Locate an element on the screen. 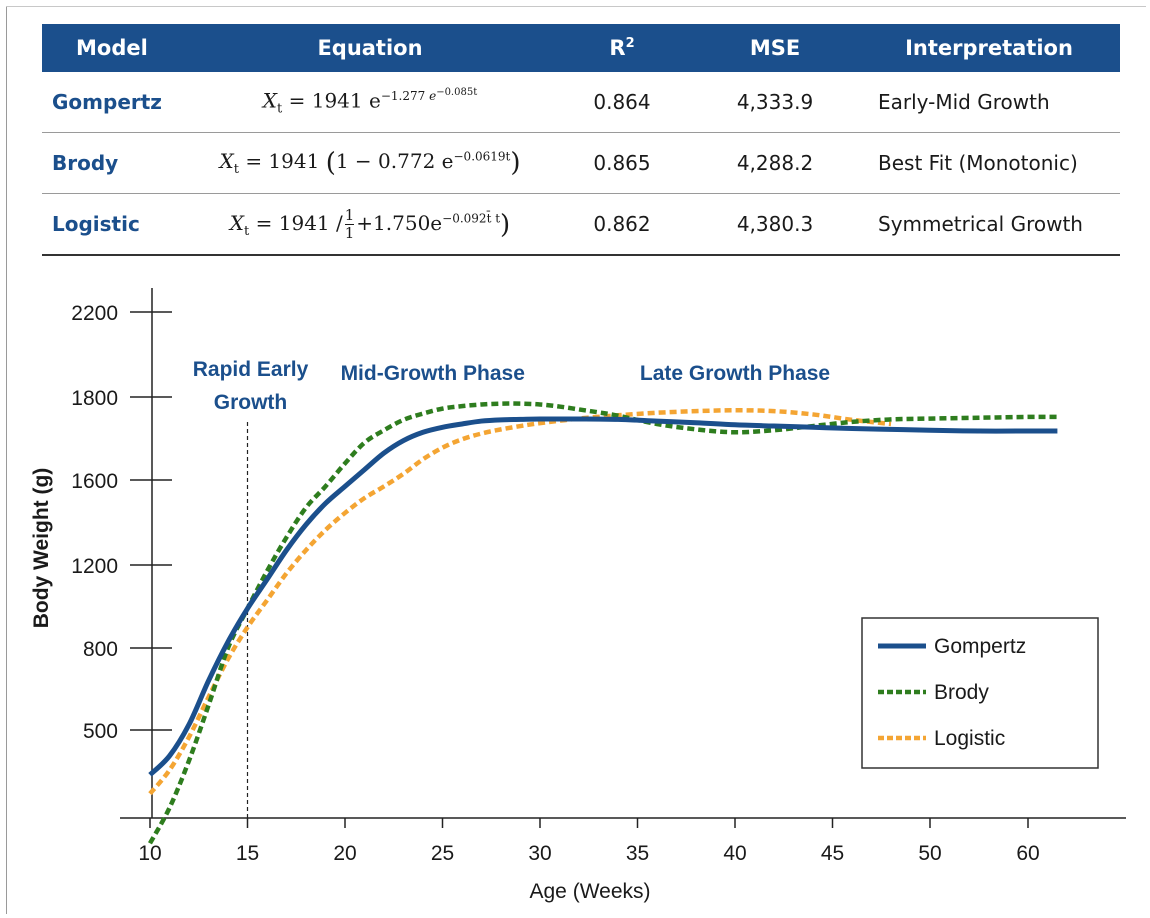 This screenshot has width=1150, height=918. y-tick-label: 800 is located at coordinates (100, 649).